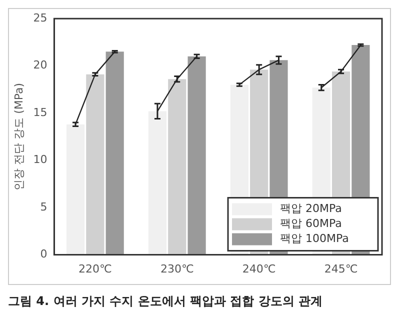 This screenshot has height=323, width=399. Describe the element at coordinates (311, 209) in the screenshot. I see `legend-label: 팩압 20MPa` at that location.